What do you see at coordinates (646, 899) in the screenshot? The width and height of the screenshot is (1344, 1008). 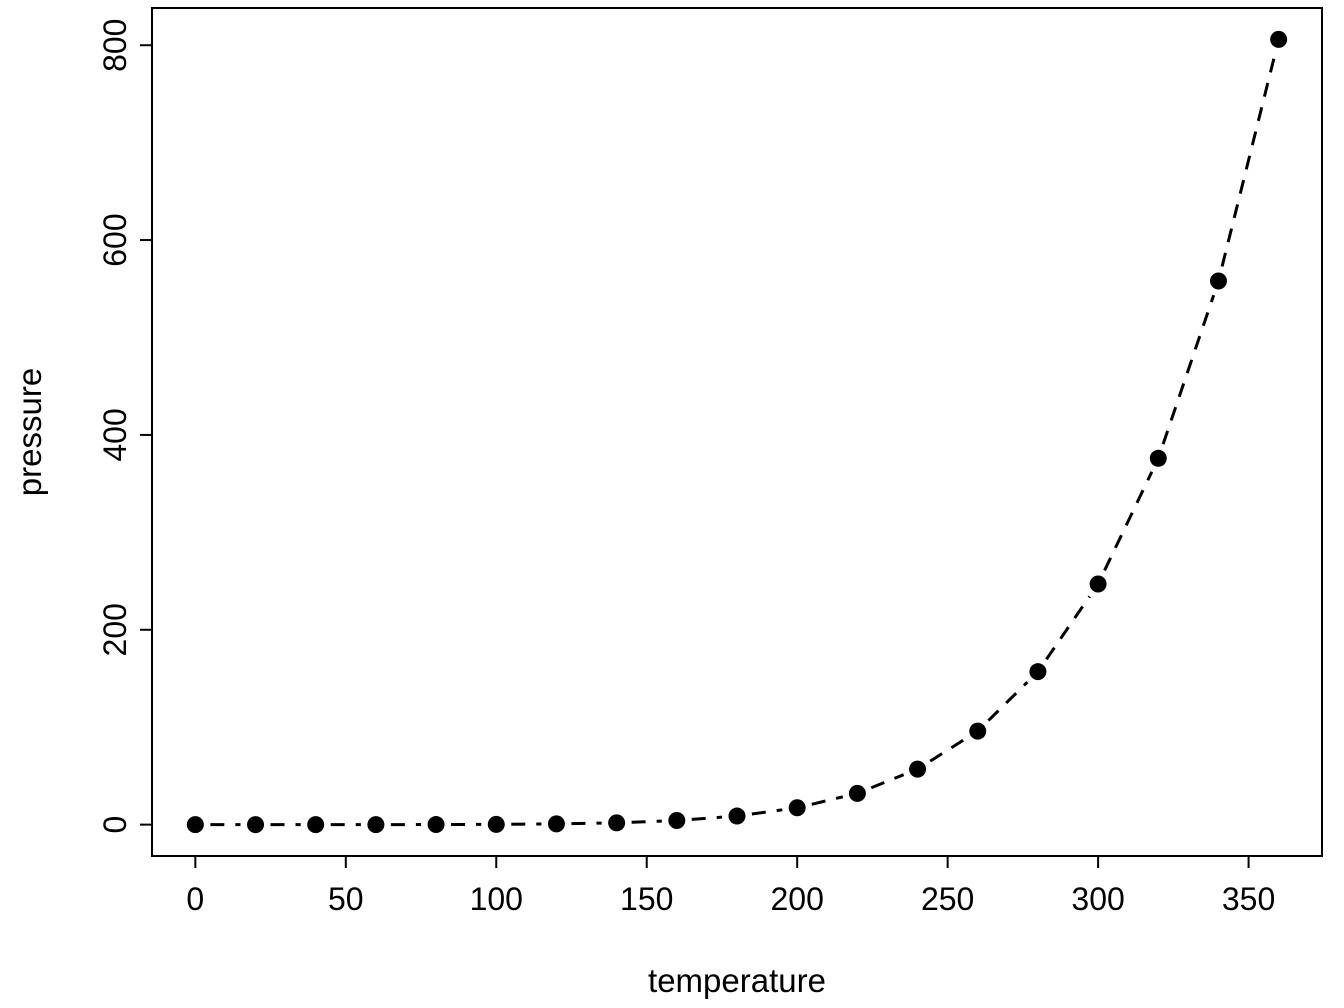 I see `x-tick-label: 150` at bounding box center [646, 899].